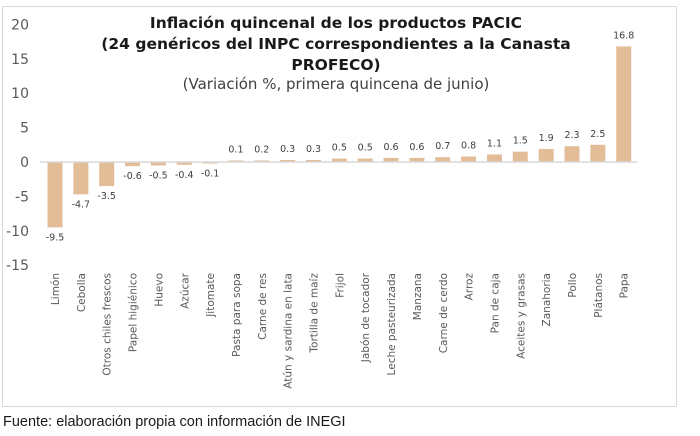 The height and width of the screenshot is (436, 700). I want to click on x-tick-label: Frijol, so click(340, 285).